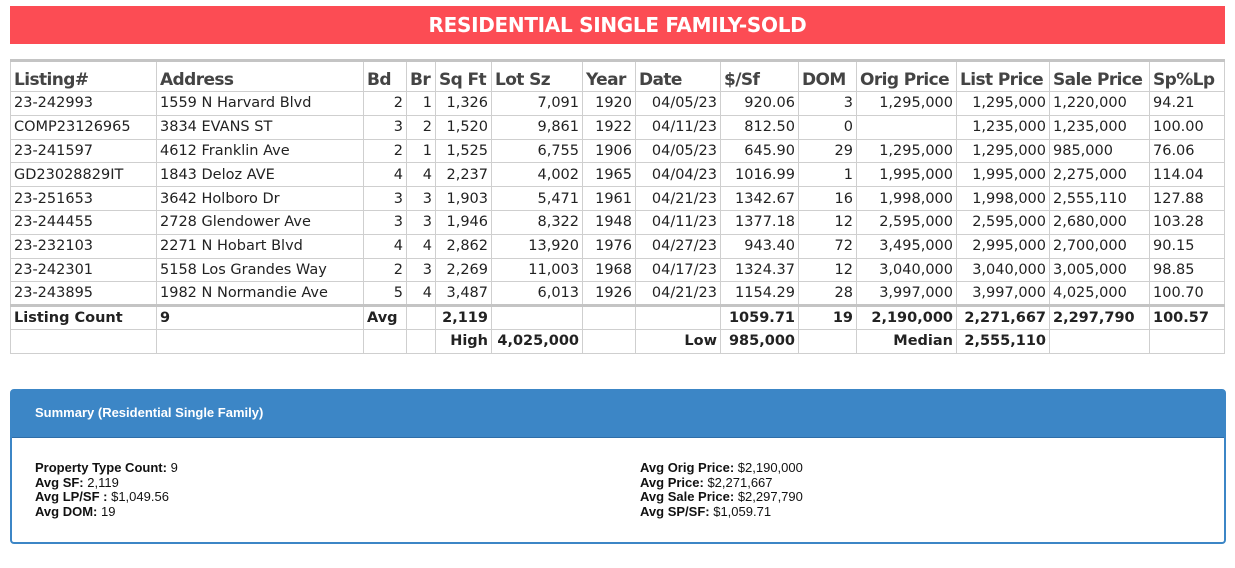 The width and height of the screenshot is (1235, 568). I want to click on avg-splp: 100.57, so click(1187, 317).